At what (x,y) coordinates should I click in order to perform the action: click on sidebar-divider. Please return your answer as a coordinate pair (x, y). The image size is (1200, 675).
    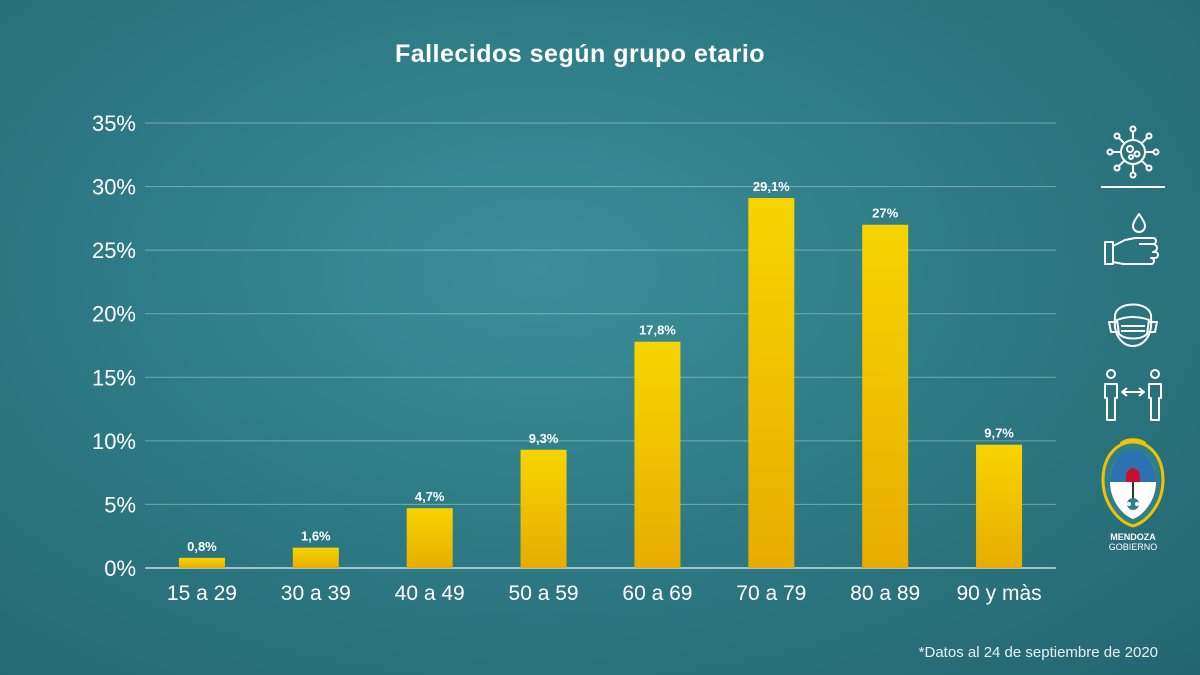
    Looking at the image, I should click on (1133, 187).